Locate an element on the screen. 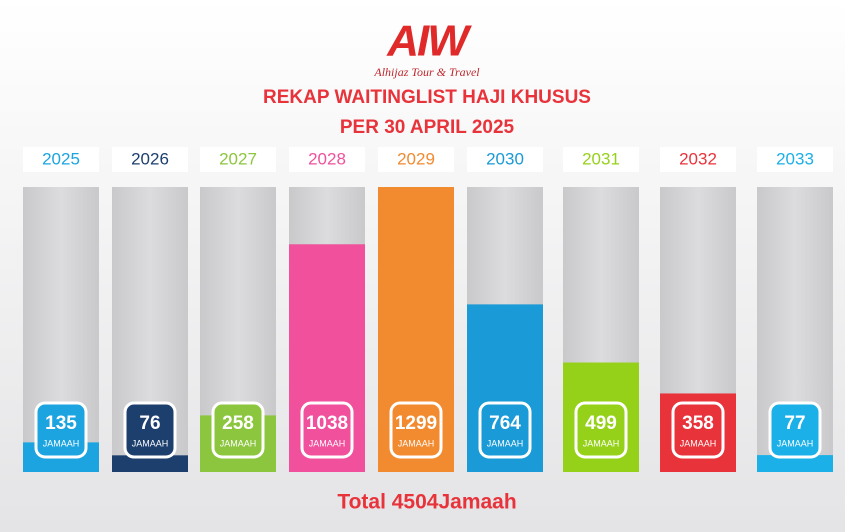 This screenshot has height=532, width=845. x-tick-label: 2031 is located at coordinates (601, 158).